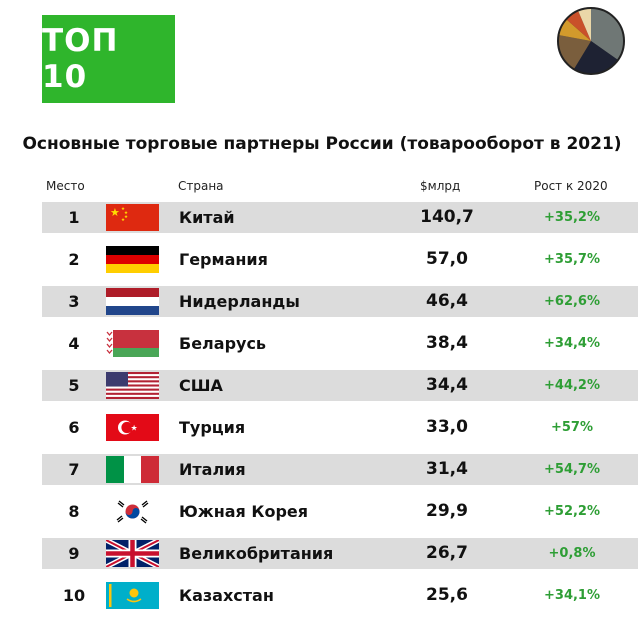 This screenshot has width=644, height=620. What do you see at coordinates (571, 186) in the screenshot?
I see `header-growth: Рост к 2020` at bounding box center [571, 186].